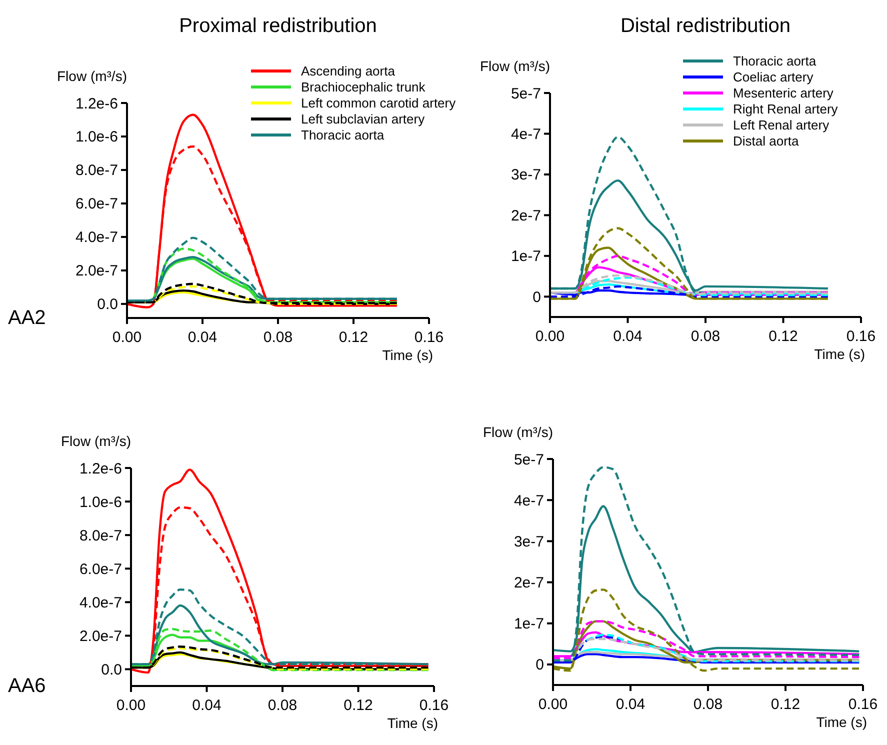  I want to click on legend-label: Left common carotid artery, so click(378, 103).